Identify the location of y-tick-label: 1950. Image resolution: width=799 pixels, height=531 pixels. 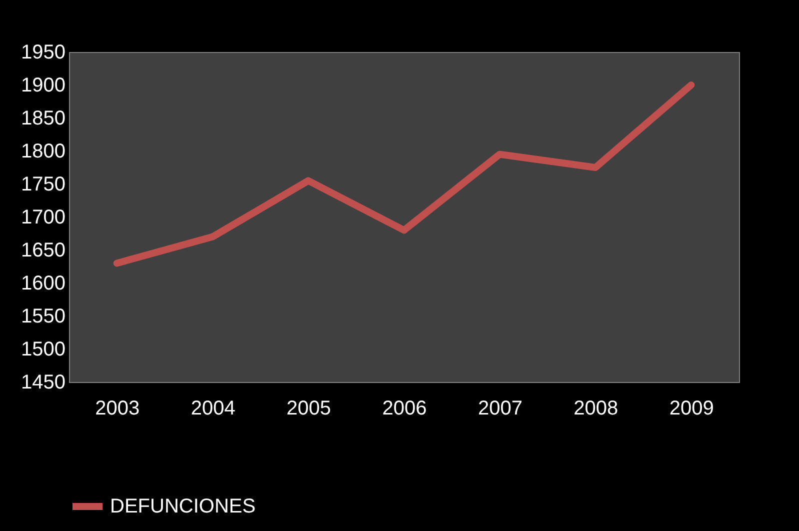
(43, 53).